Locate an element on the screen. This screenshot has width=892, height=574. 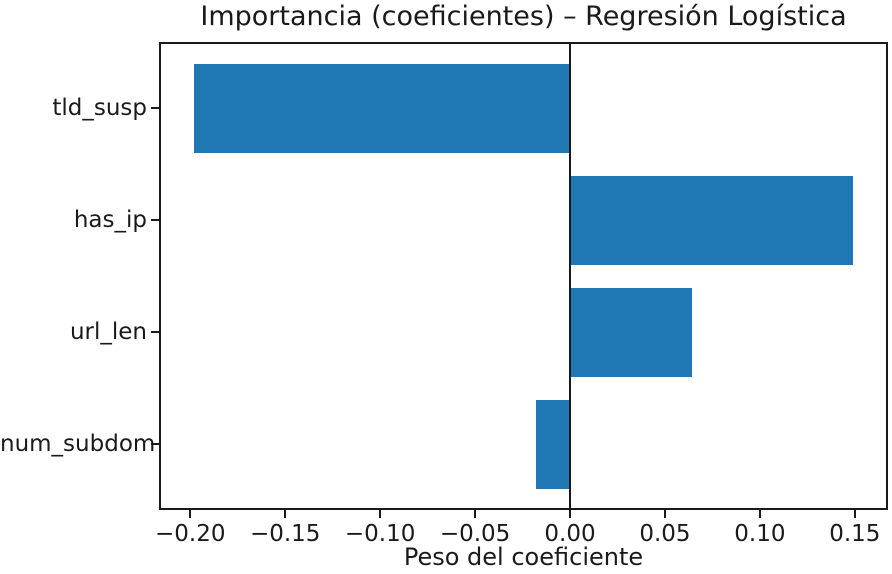
y-tick-label-tld_susp: tld_susp is located at coordinates (99, 108).